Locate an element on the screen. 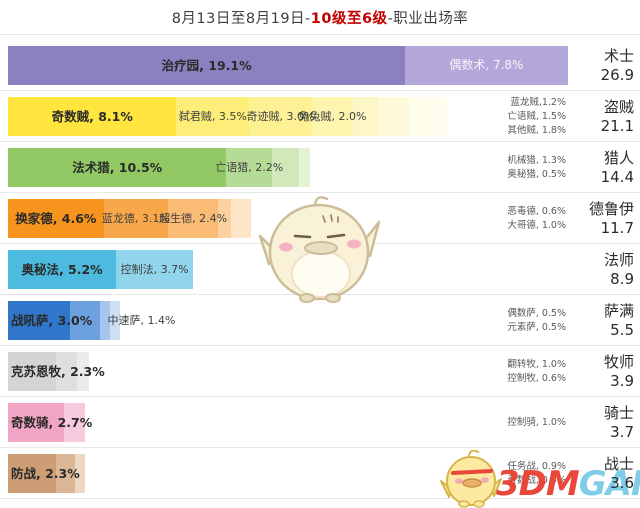 The width and height of the screenshot is (640, 508). class-summary: 猎人 14.4 is located at coordinates (617, 167).